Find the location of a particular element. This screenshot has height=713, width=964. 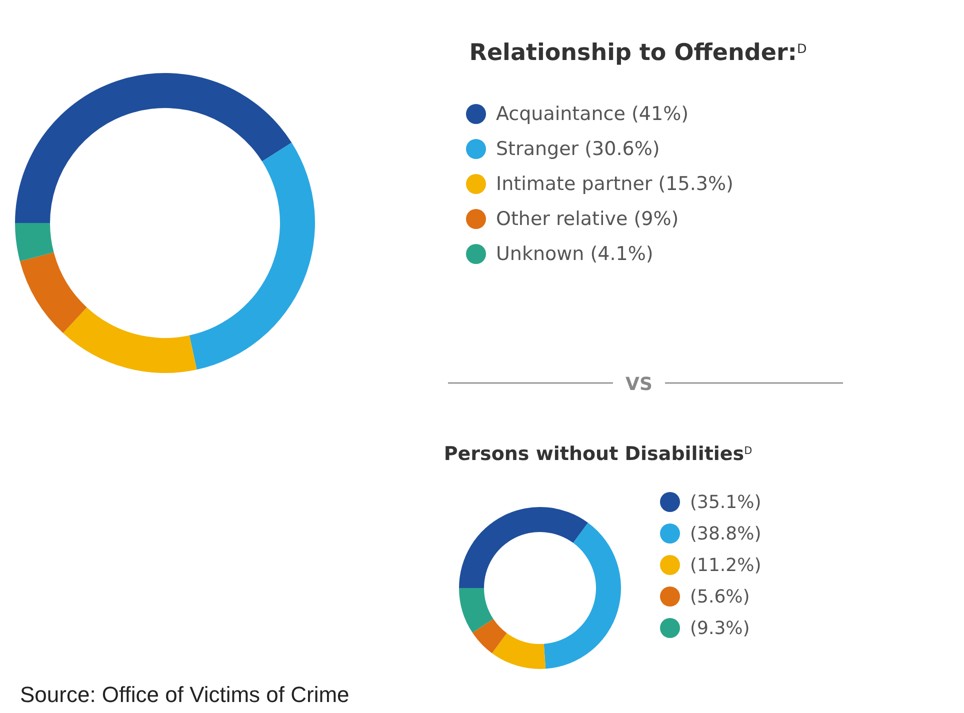

legend-label: (11.2%) is located at coordinates (726, 565).